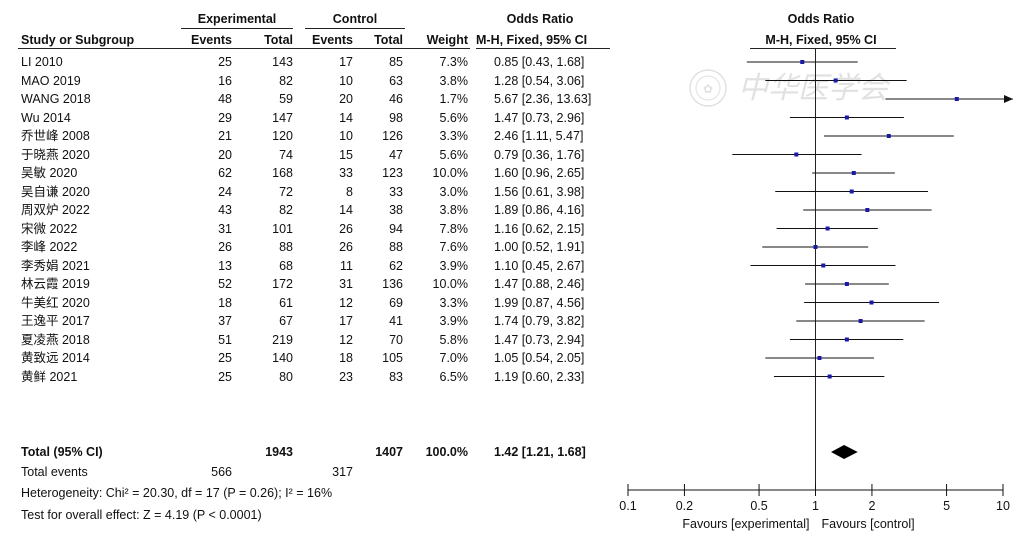 The image size is (1026, 545). I want to click on study-ci-text: 1.16 [0.62, 2.15], so click(539, 228).